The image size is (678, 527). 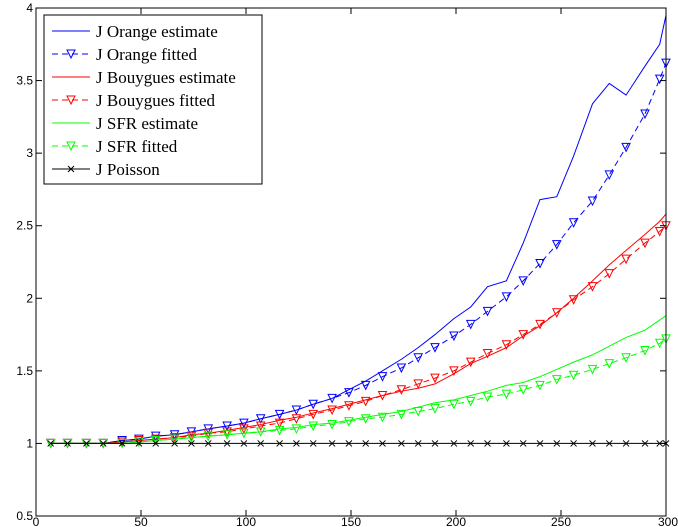 What do you see at coordinates (166, 77) in the screenshot?
I see `legend-label: J Bouygues estimate` at bounding box center [166, 77].